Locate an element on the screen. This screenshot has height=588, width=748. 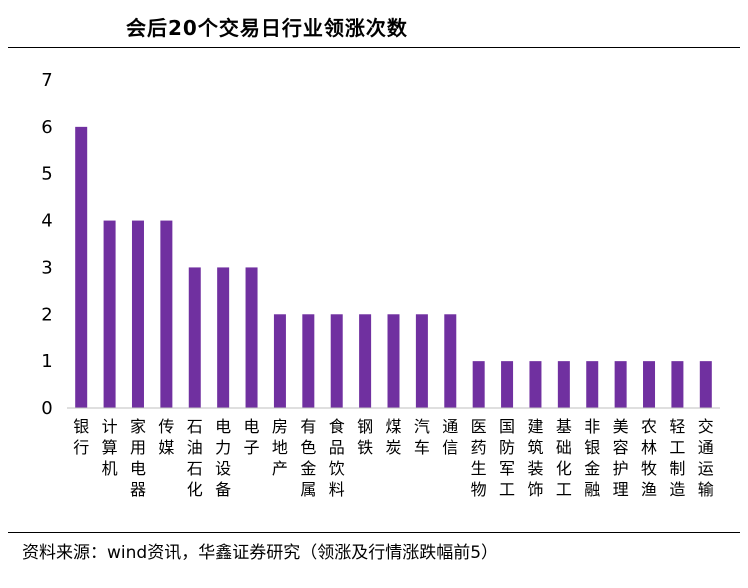
x-tick-char: 基 is located at coordinates (564, 426).